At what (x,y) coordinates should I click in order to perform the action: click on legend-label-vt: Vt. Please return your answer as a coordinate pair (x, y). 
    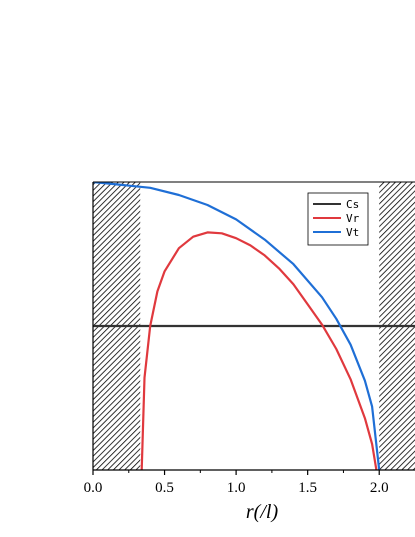
    Looking at the image, I should click on (352, 232).